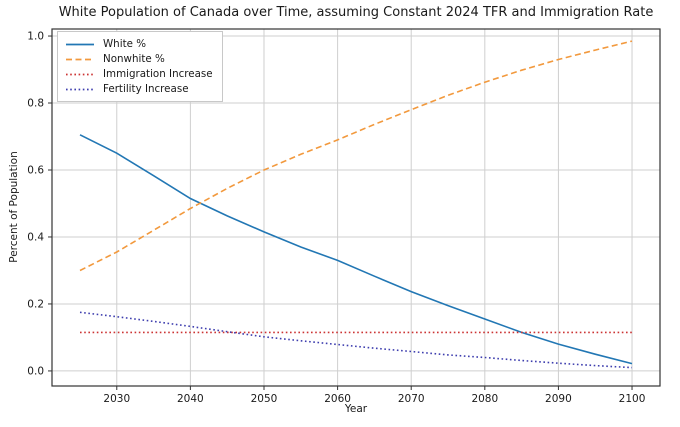  What do you see at coordinates (124, 44) in the screenshot?
I see `legend-label: White %` at bounding box center [124, 44].